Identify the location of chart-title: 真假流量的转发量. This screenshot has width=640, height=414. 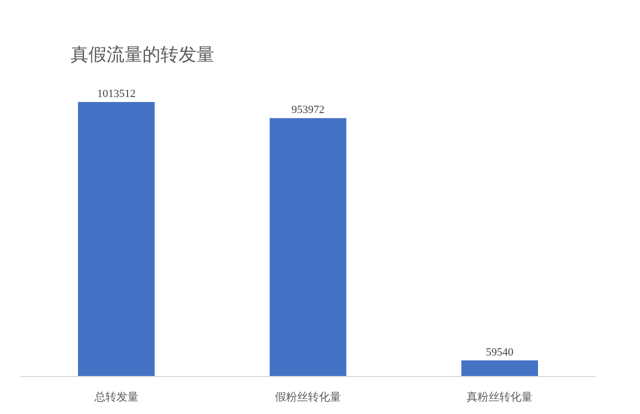
(142, 55).